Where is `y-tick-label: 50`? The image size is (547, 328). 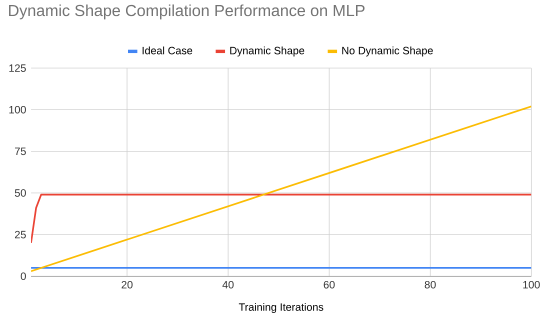 y-tick-label: 50 is located at coordinates (20, 193).